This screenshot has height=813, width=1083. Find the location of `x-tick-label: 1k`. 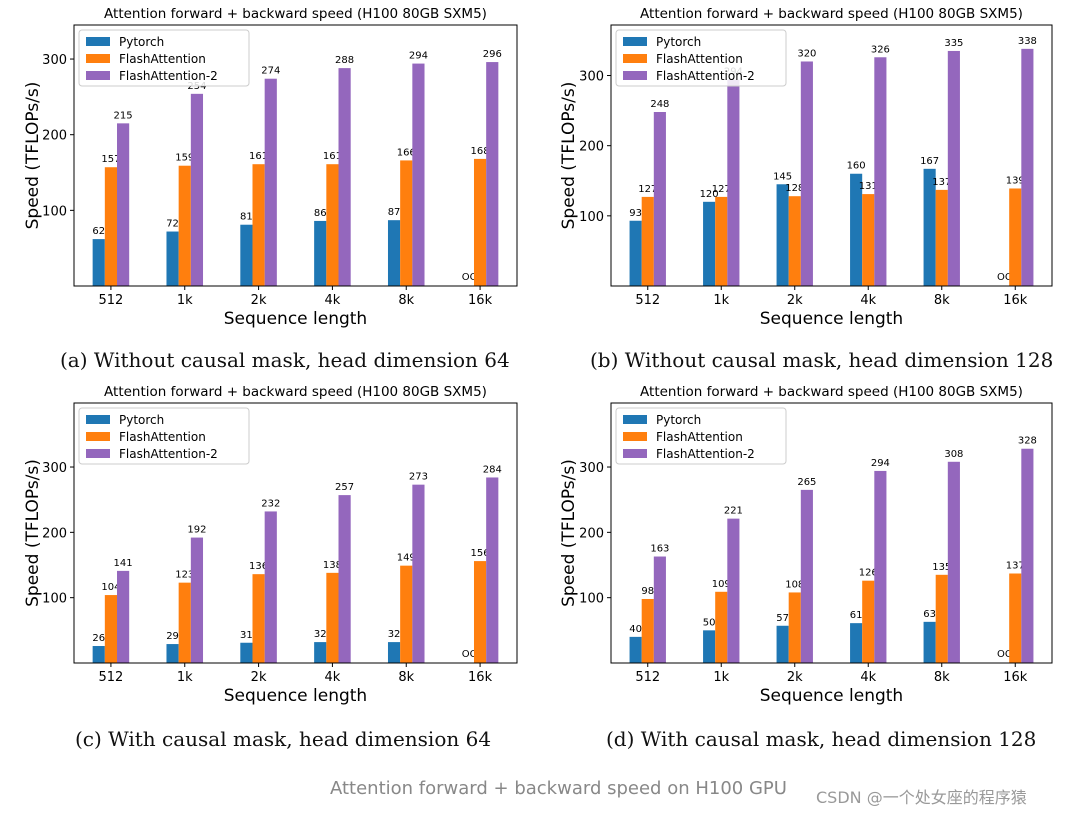

x-tick-label: 1k is located at coordinates (185, 300).